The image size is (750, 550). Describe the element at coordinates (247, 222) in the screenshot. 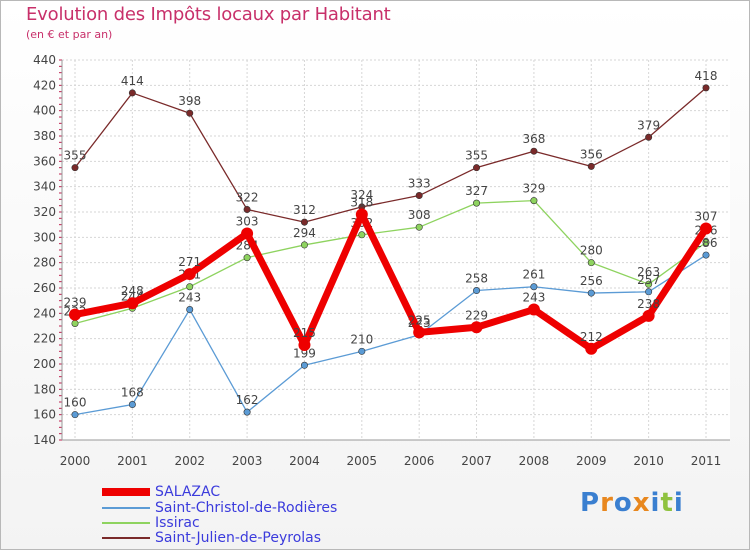

I see `data-label-salazac: 303` at that location.